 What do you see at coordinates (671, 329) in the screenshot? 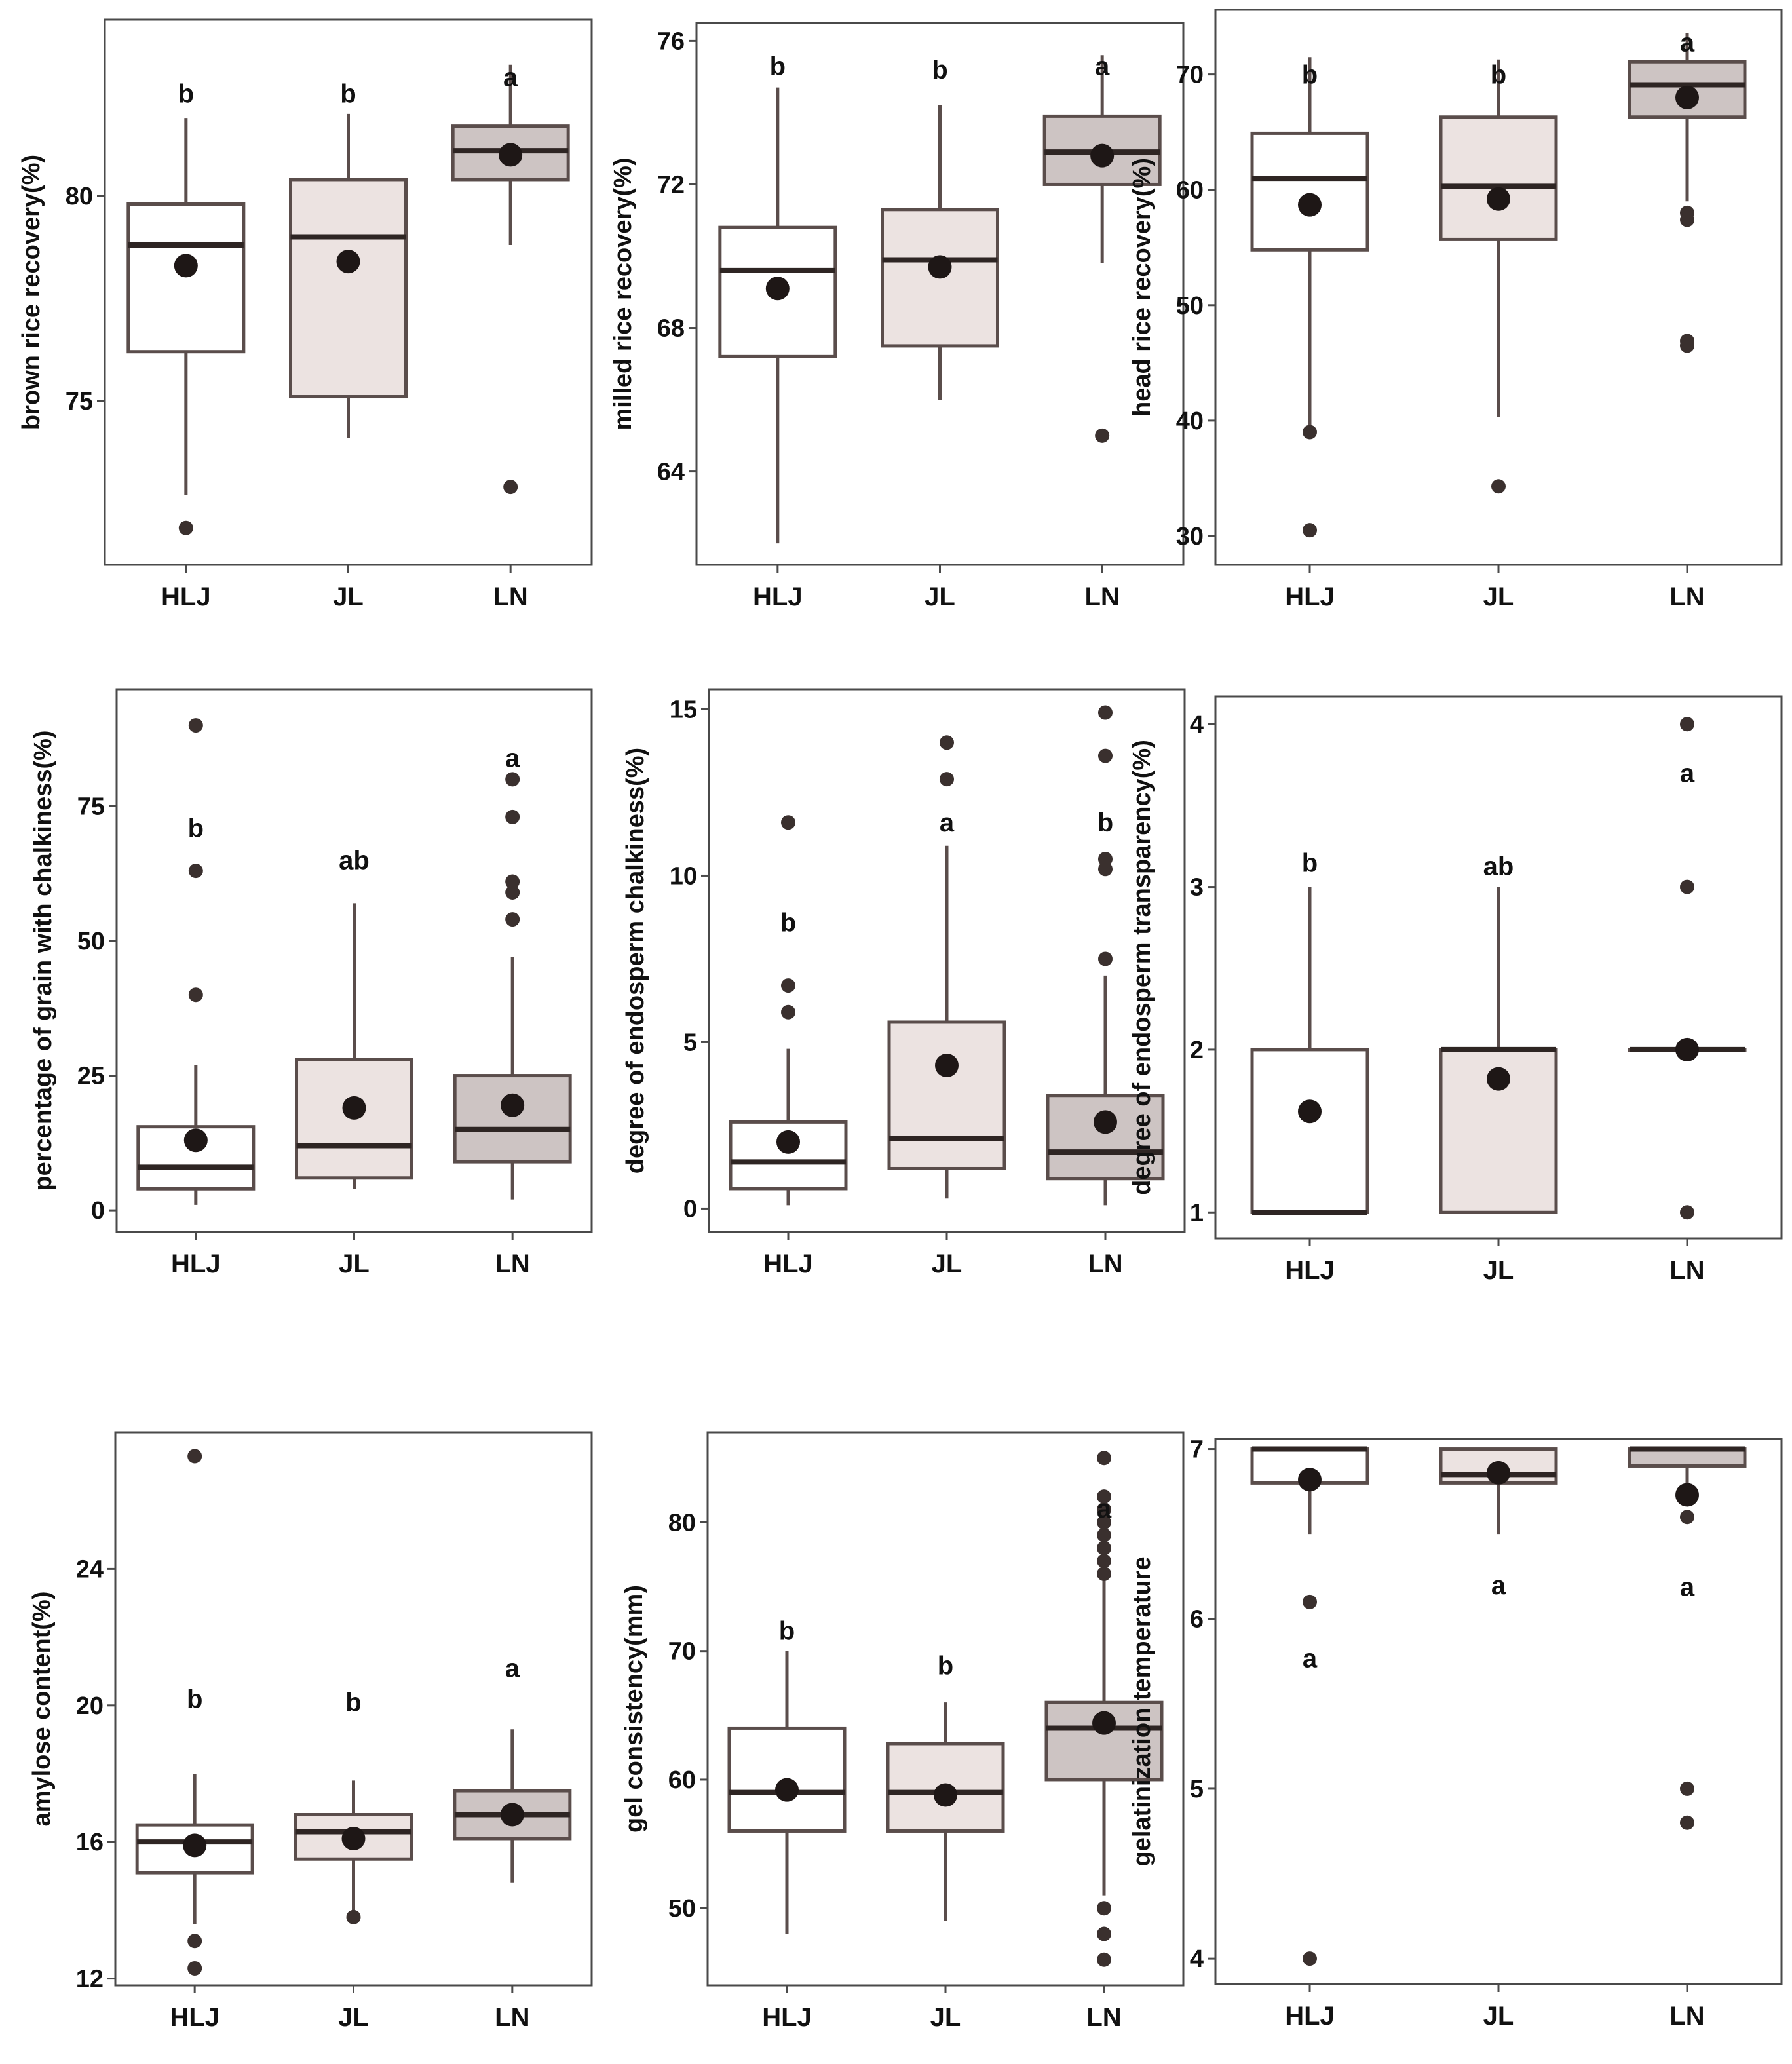
I see `y-tick-label: 68` at bounding box center [671, 329].